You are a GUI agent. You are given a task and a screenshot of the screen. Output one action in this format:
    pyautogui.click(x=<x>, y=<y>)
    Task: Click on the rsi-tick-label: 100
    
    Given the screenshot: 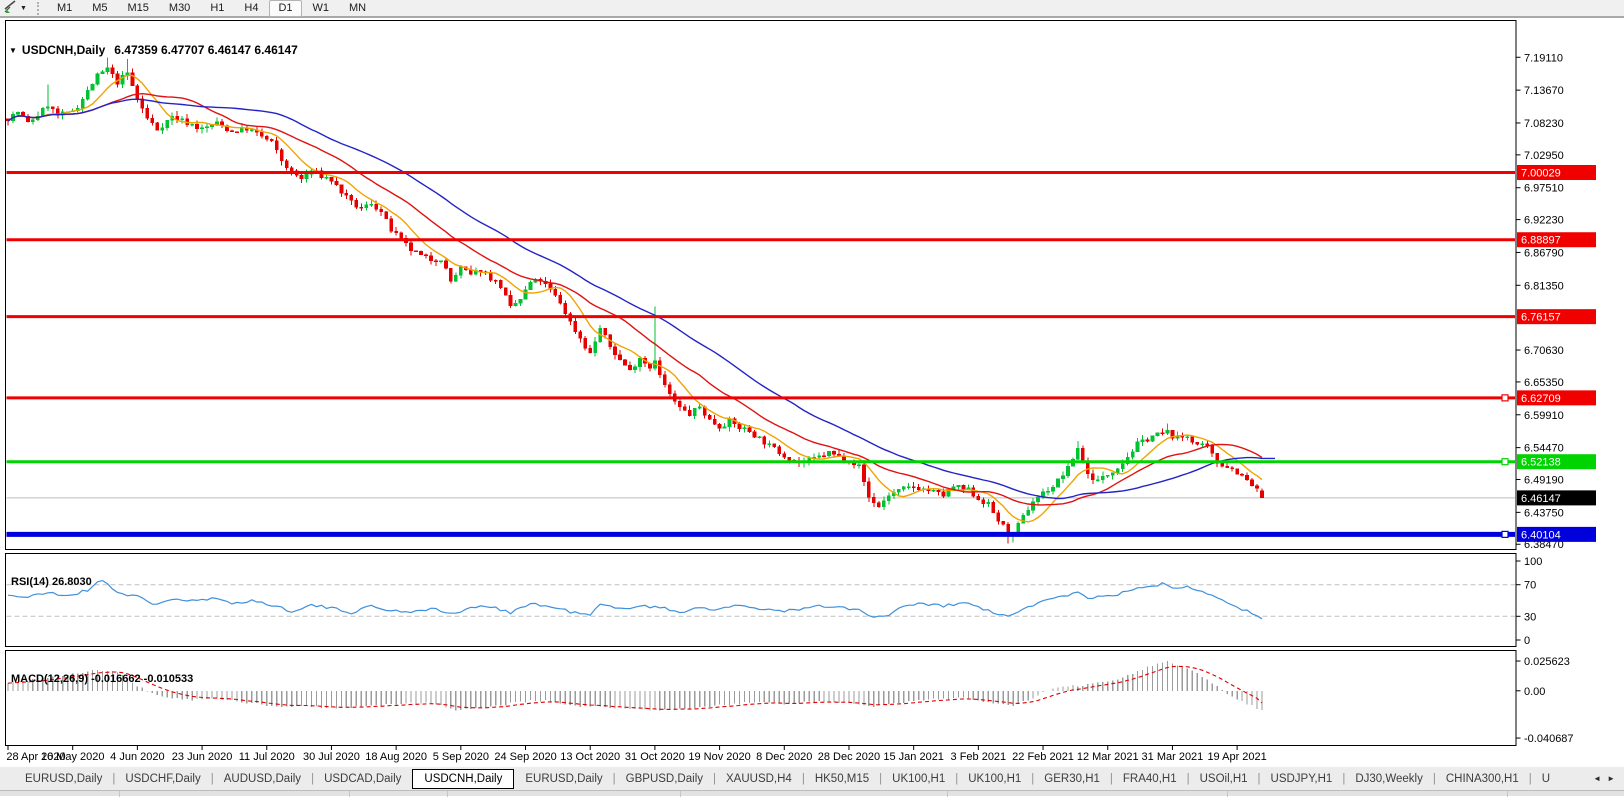 What is the action you would take?
    pyautogui.click(x=1533, y=562)
    